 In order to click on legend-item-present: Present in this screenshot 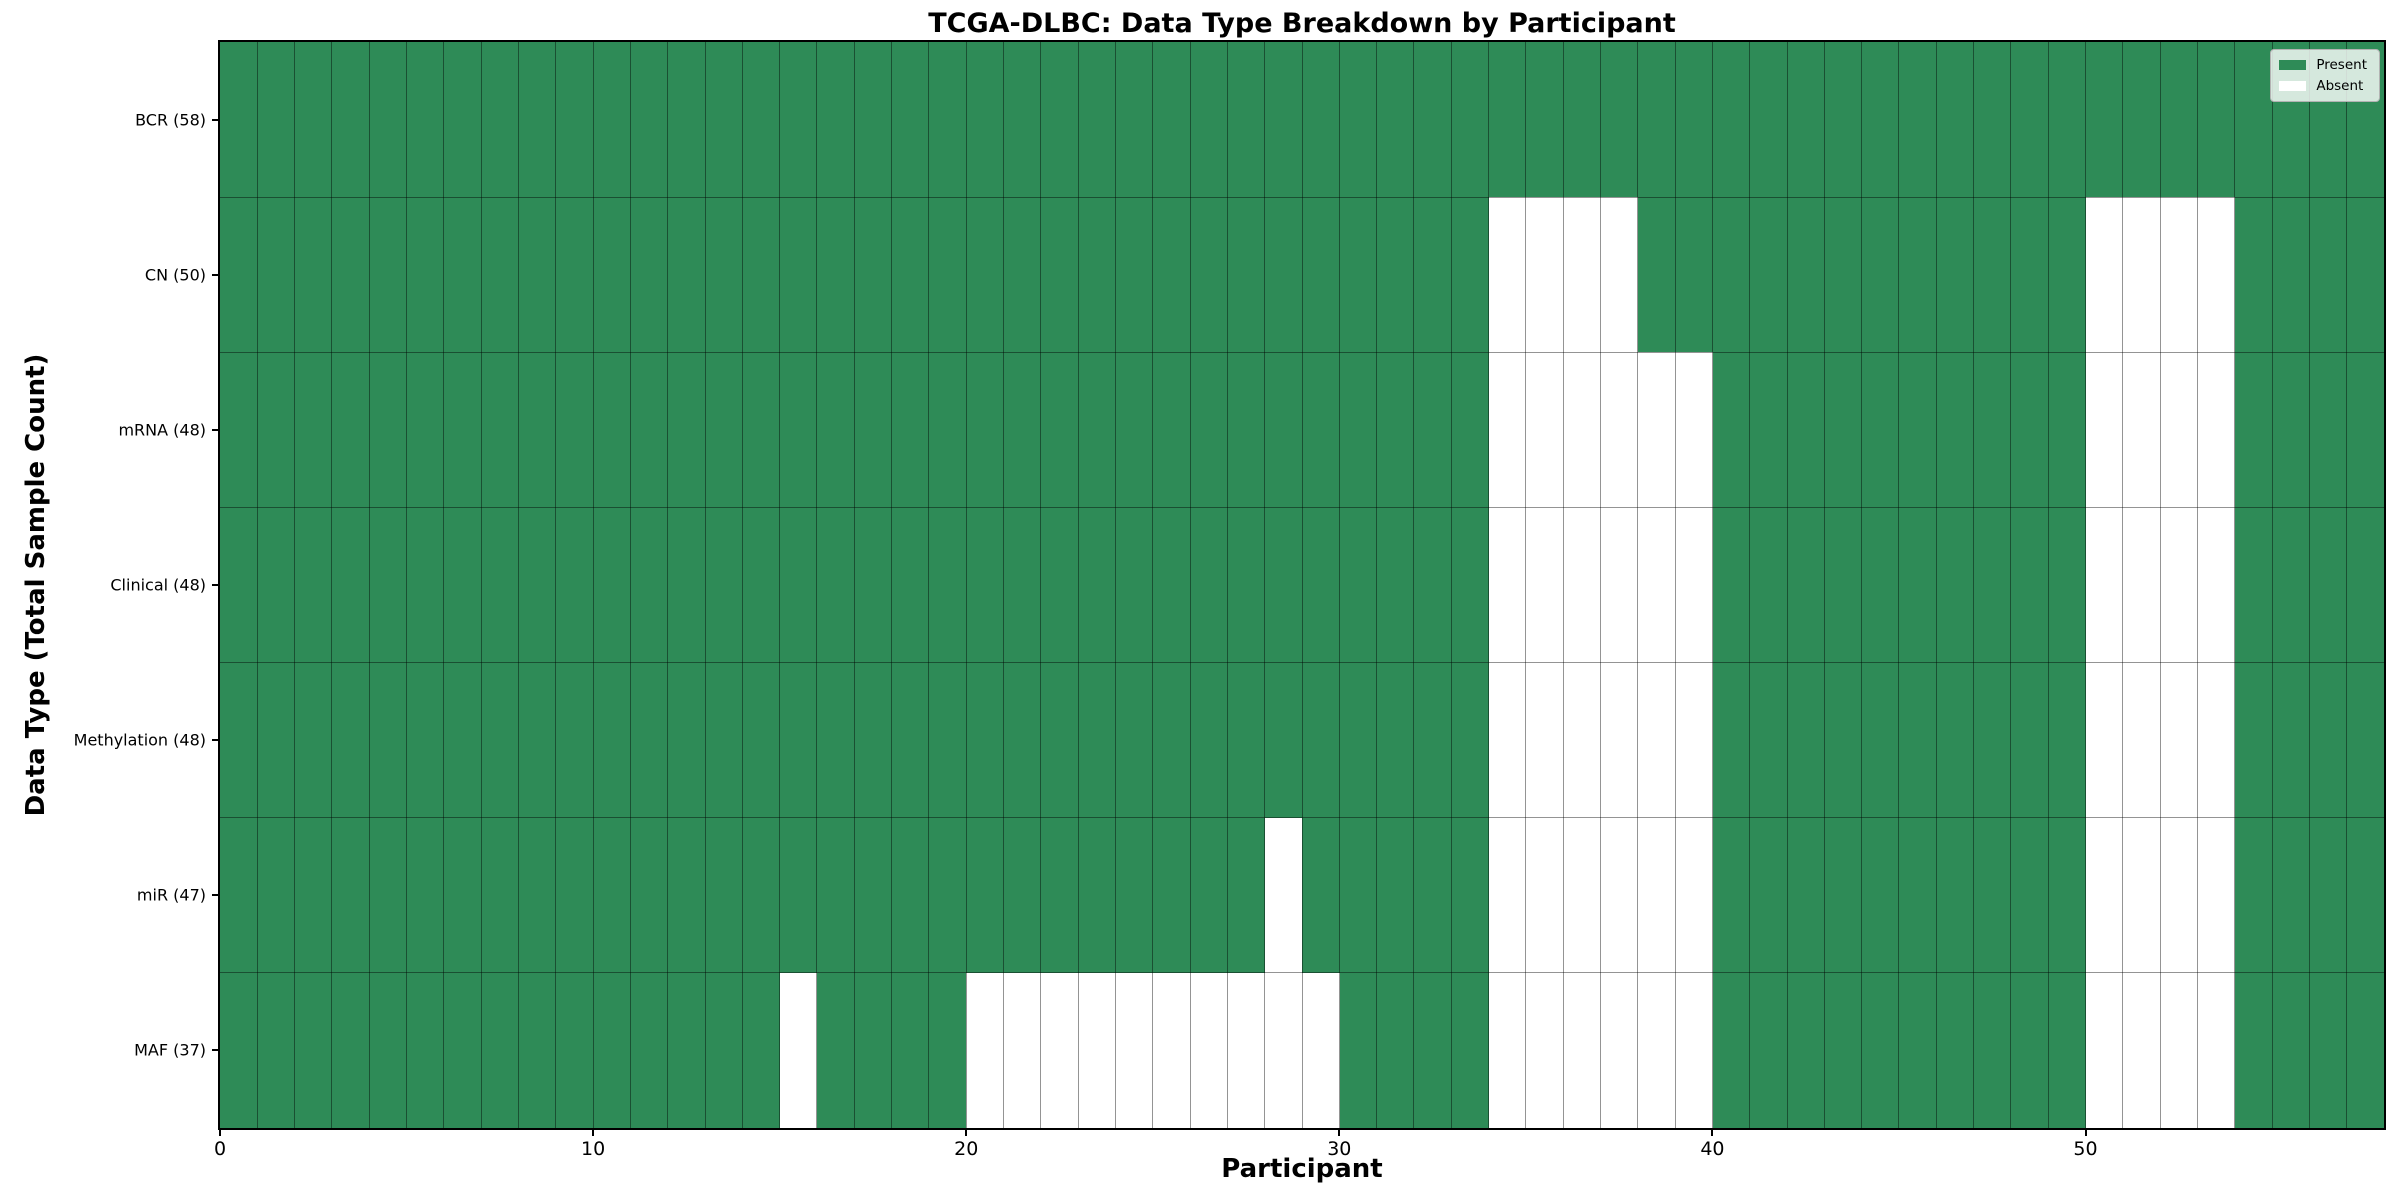, I will do `click(2323, 65)`.